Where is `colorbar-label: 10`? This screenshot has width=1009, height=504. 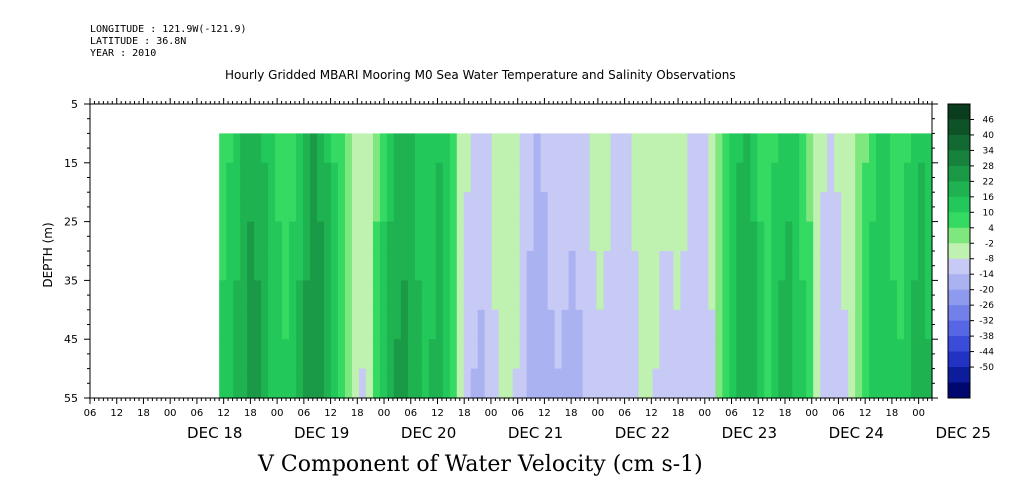 colorbar-label: 10 is located at coordinates (989, 213).